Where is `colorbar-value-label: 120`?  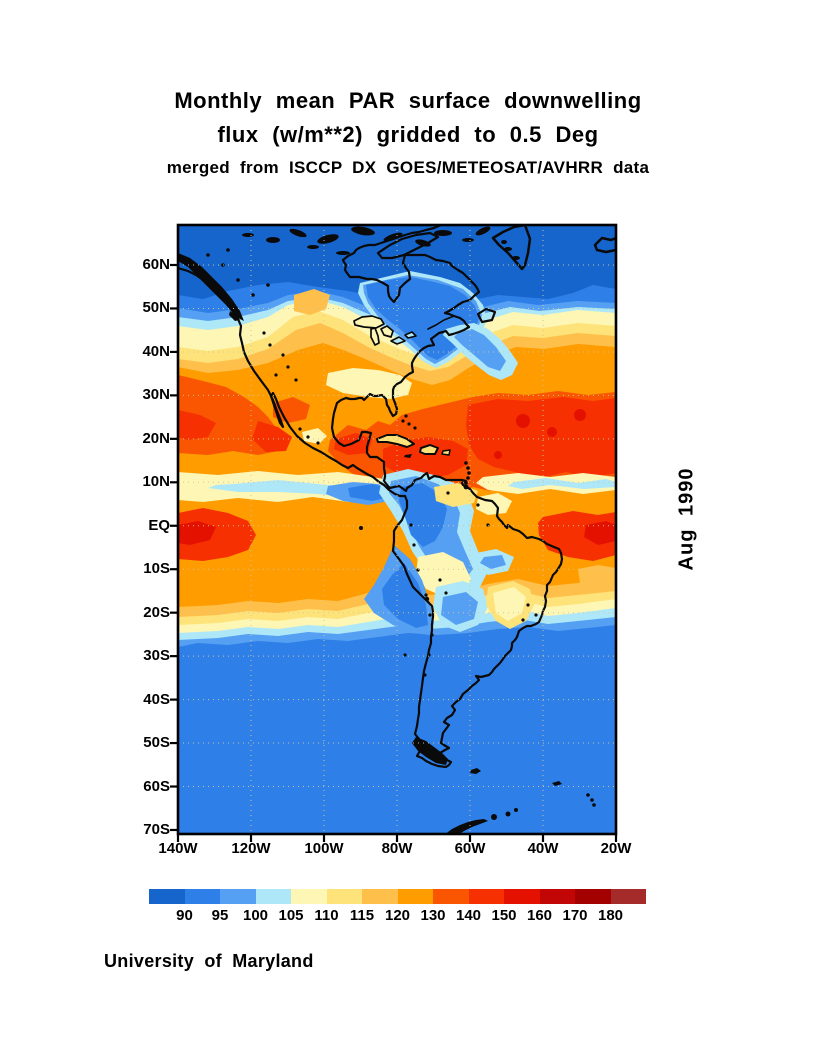 colorbar-value-label: 120 is located at coordinates (397, 915).